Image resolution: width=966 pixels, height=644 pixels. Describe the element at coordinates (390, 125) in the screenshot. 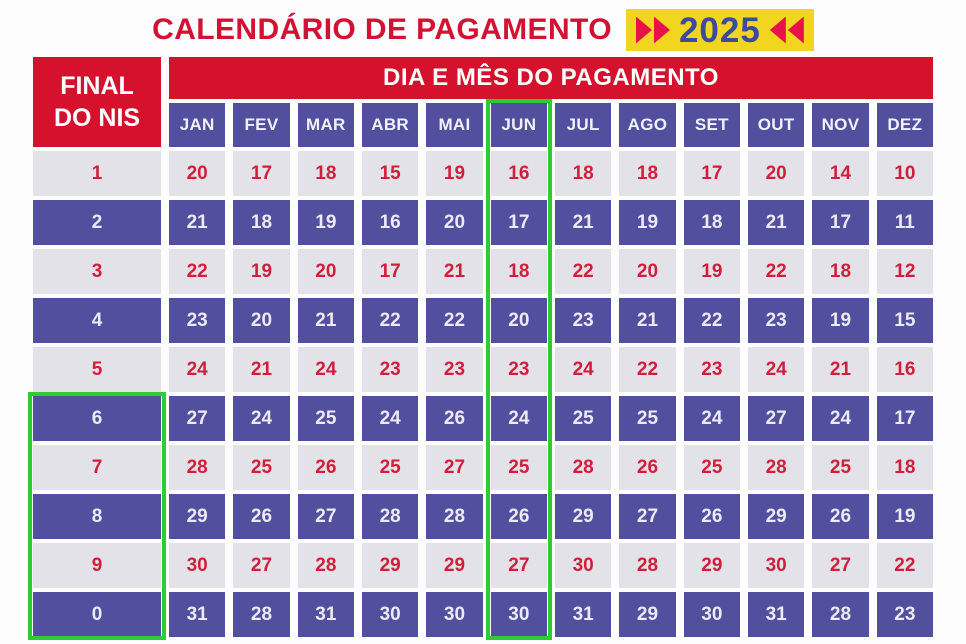

I see `month-header-abr: ABR` at that location.